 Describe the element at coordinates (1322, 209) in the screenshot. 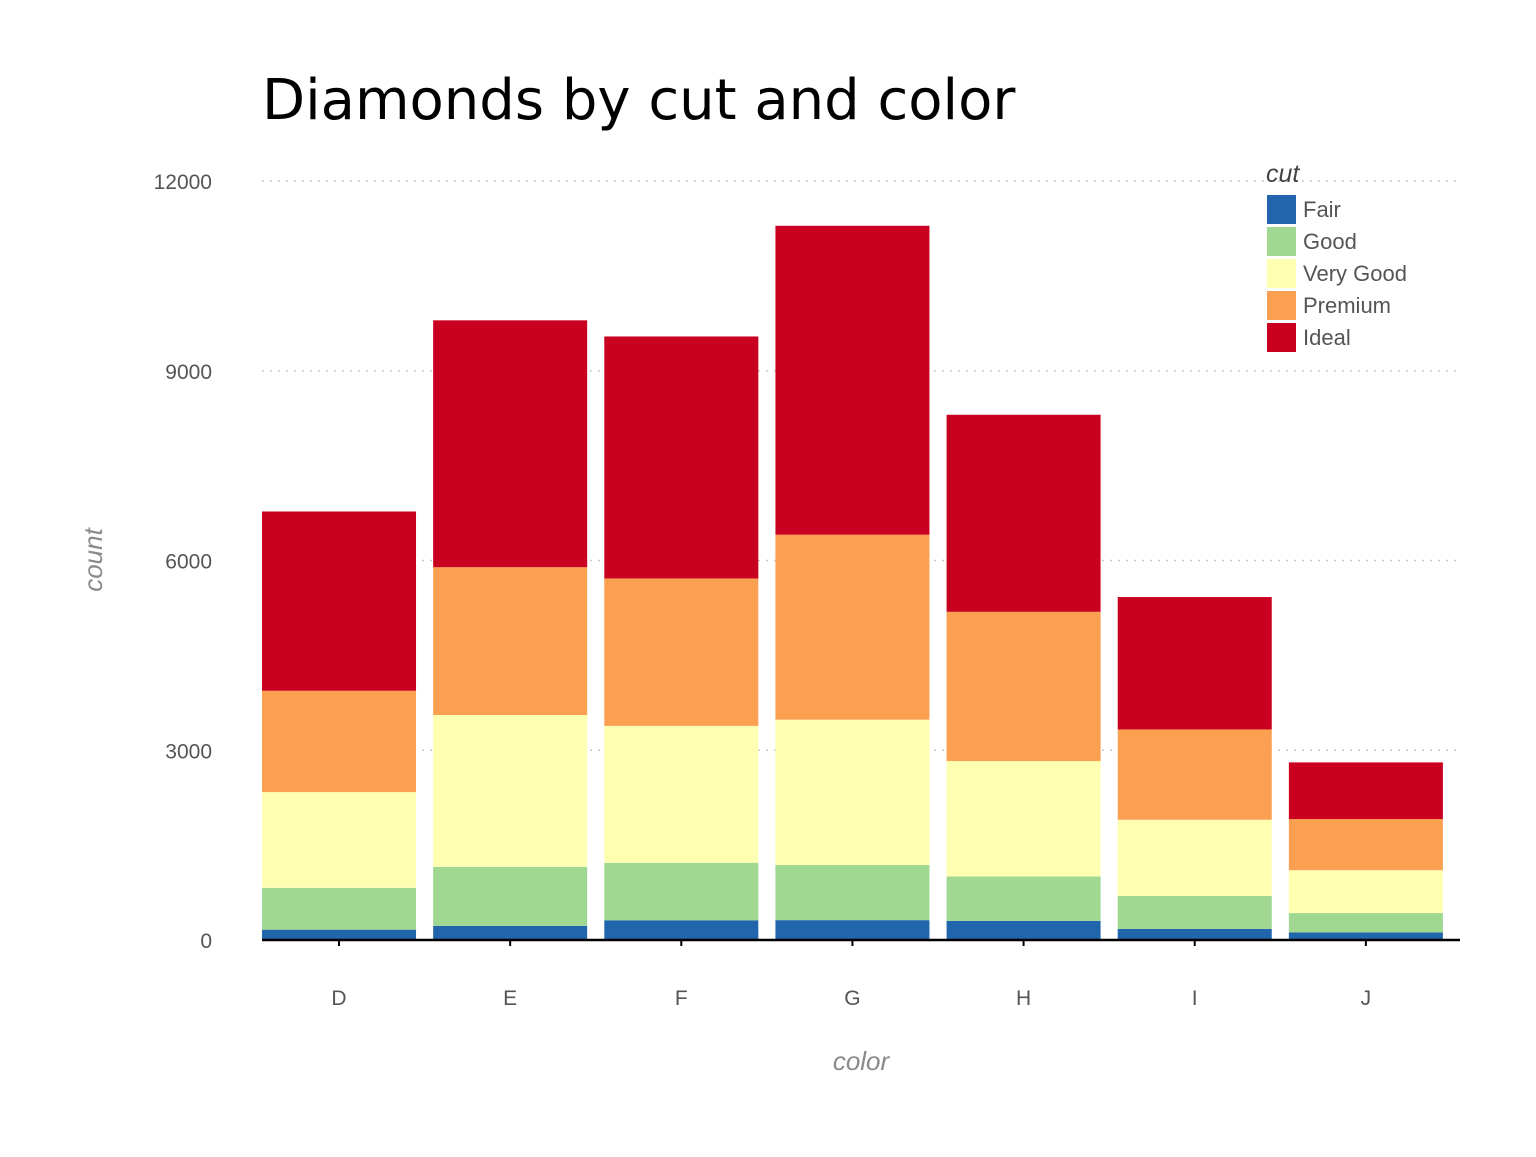

I see `legend-label: Fair` at that location.